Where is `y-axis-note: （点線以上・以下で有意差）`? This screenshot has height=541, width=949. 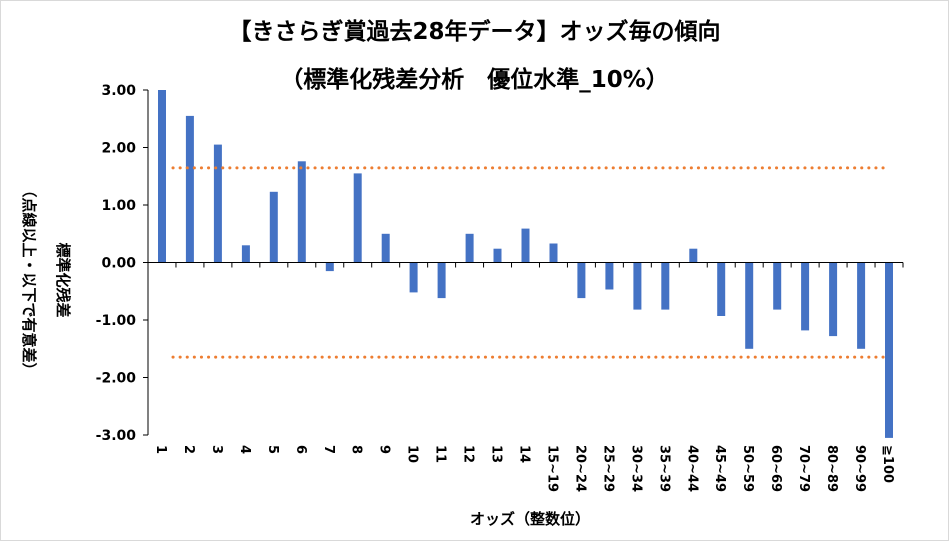 y-axis-note: （点線以上・以下で有意差） is located at coordinates (29, 279).